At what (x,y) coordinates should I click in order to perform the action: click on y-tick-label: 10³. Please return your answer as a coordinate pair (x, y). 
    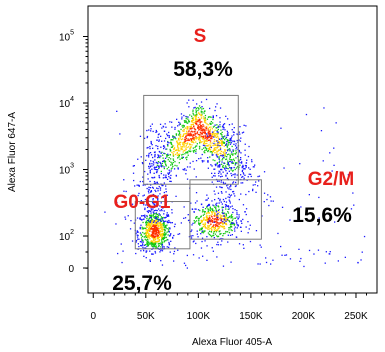
    Looking at the image, I should click on (66, 170).